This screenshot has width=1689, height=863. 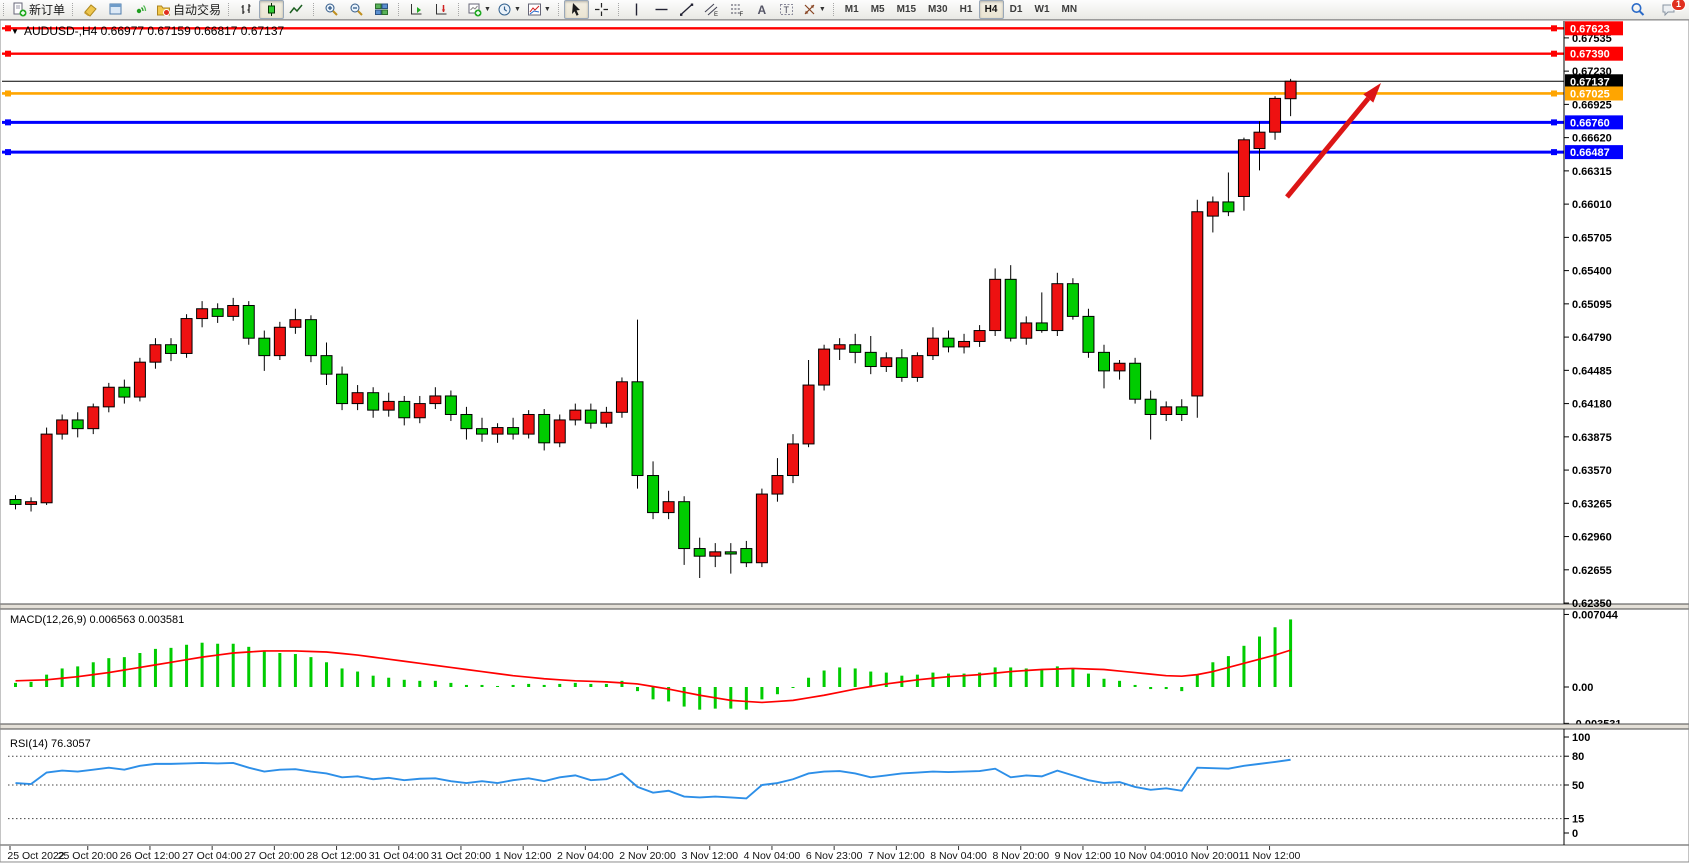 I want to click on toolbar: 新订单 自动交易 ▼ ▼ ▼ E F A T ▼ M1 M5 M15 M30 H1 H4 D1 W1 MN 1, so click(x=844, y=10).